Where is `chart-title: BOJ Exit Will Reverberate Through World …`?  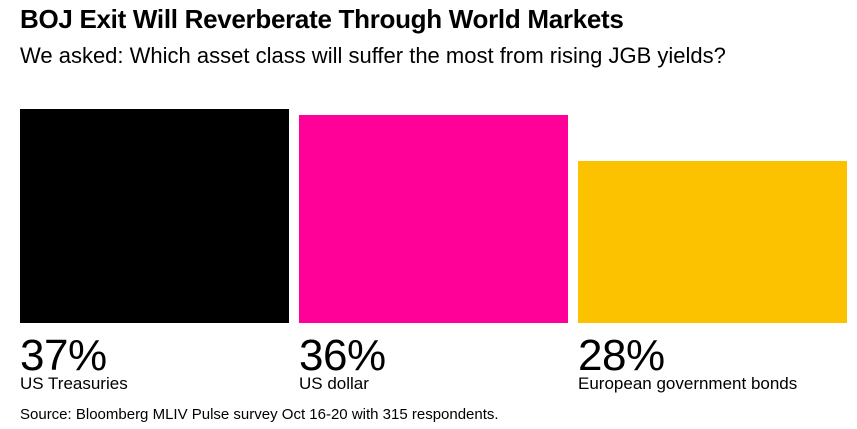
chart-title: BOJ Exit Will Reverberate Through World … is located at coordinates (322, 19).